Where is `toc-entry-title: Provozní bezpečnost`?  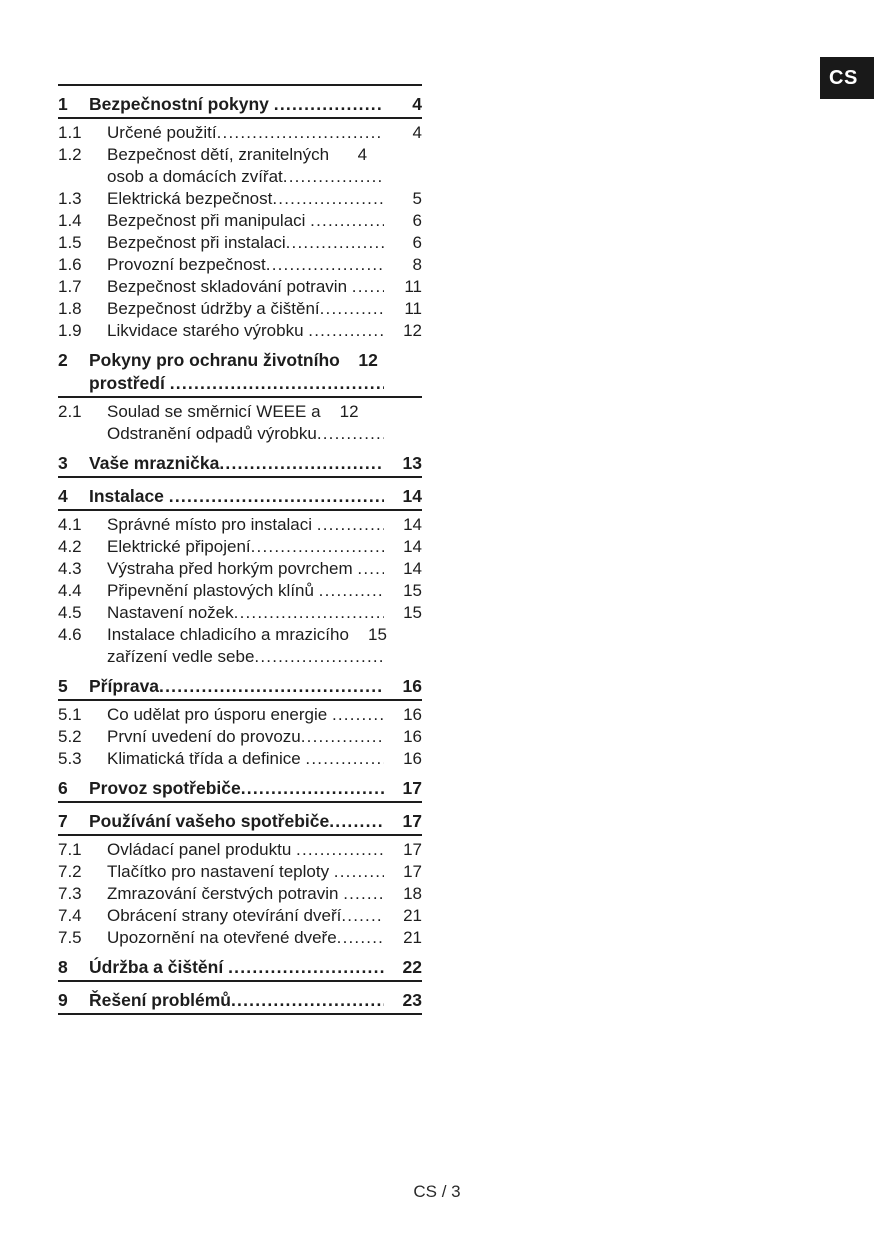 toc-entry-title: Provozní bezpečnost is located at coordinates (186, 264).